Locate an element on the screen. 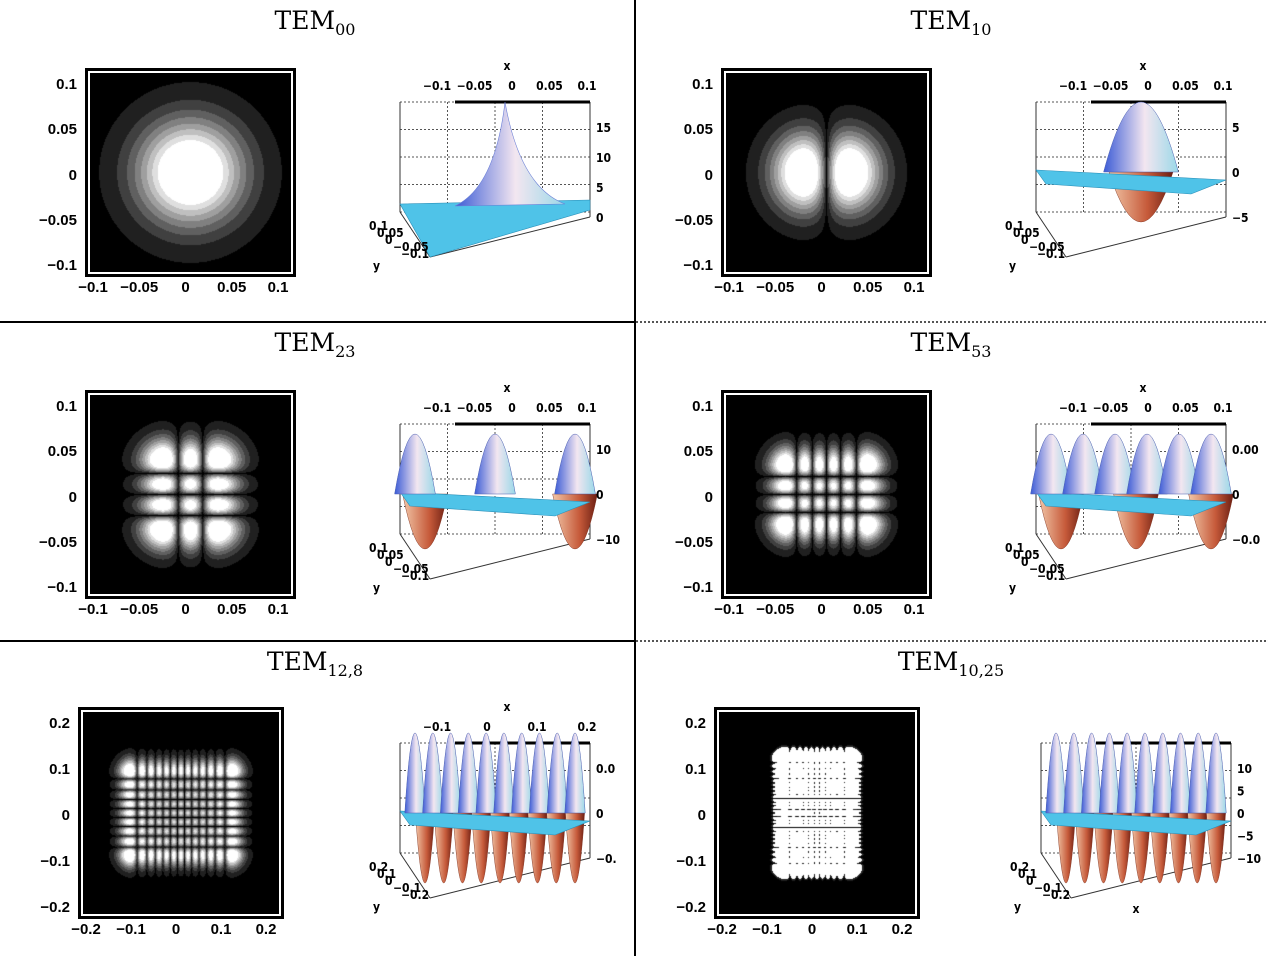 The width and height of the screenshot is (1266, 956). surface-box is located at coordinates (495, 179).